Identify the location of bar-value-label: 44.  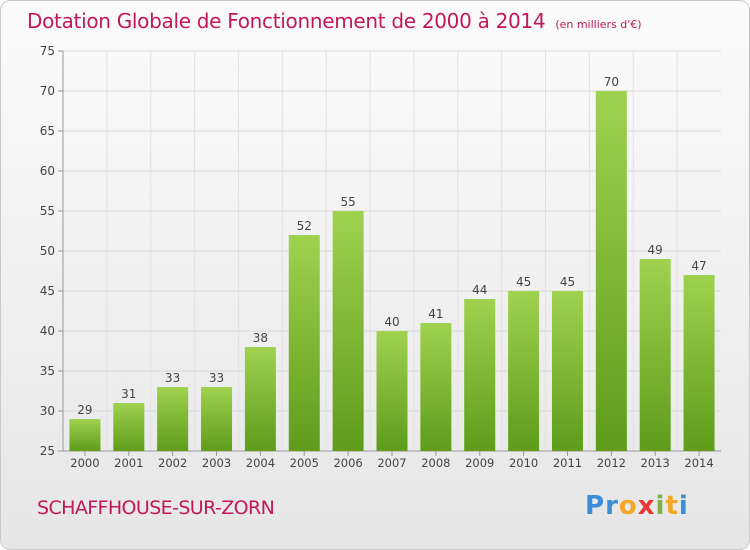
(479, 290).